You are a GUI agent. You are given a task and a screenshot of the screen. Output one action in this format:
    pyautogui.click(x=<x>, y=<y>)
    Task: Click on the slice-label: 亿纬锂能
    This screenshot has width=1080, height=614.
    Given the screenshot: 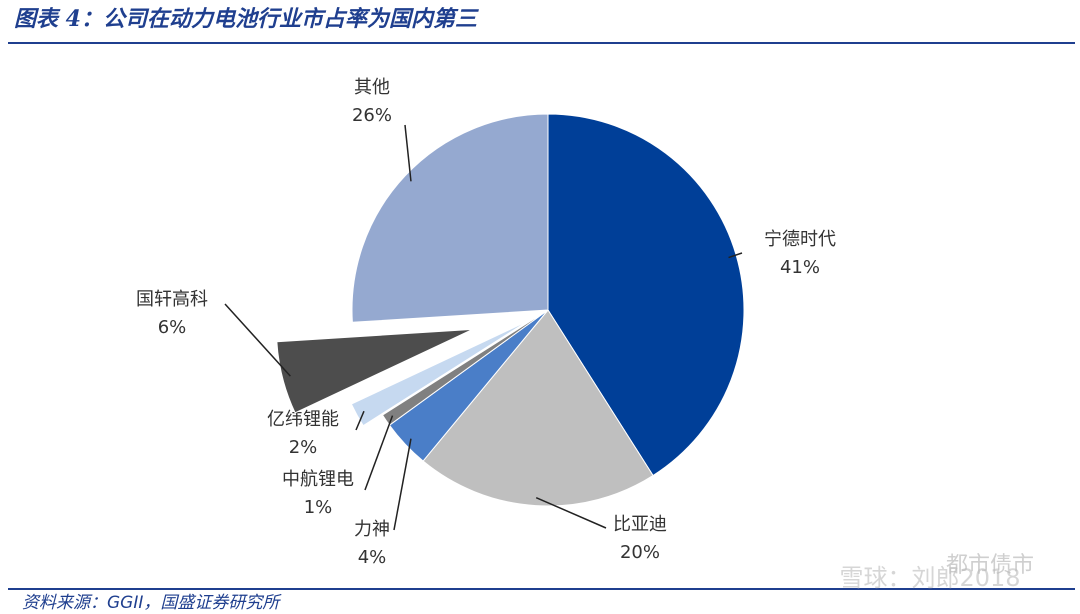 What is the action you would take?
    pyautogui.click(x=303, y=419)
    